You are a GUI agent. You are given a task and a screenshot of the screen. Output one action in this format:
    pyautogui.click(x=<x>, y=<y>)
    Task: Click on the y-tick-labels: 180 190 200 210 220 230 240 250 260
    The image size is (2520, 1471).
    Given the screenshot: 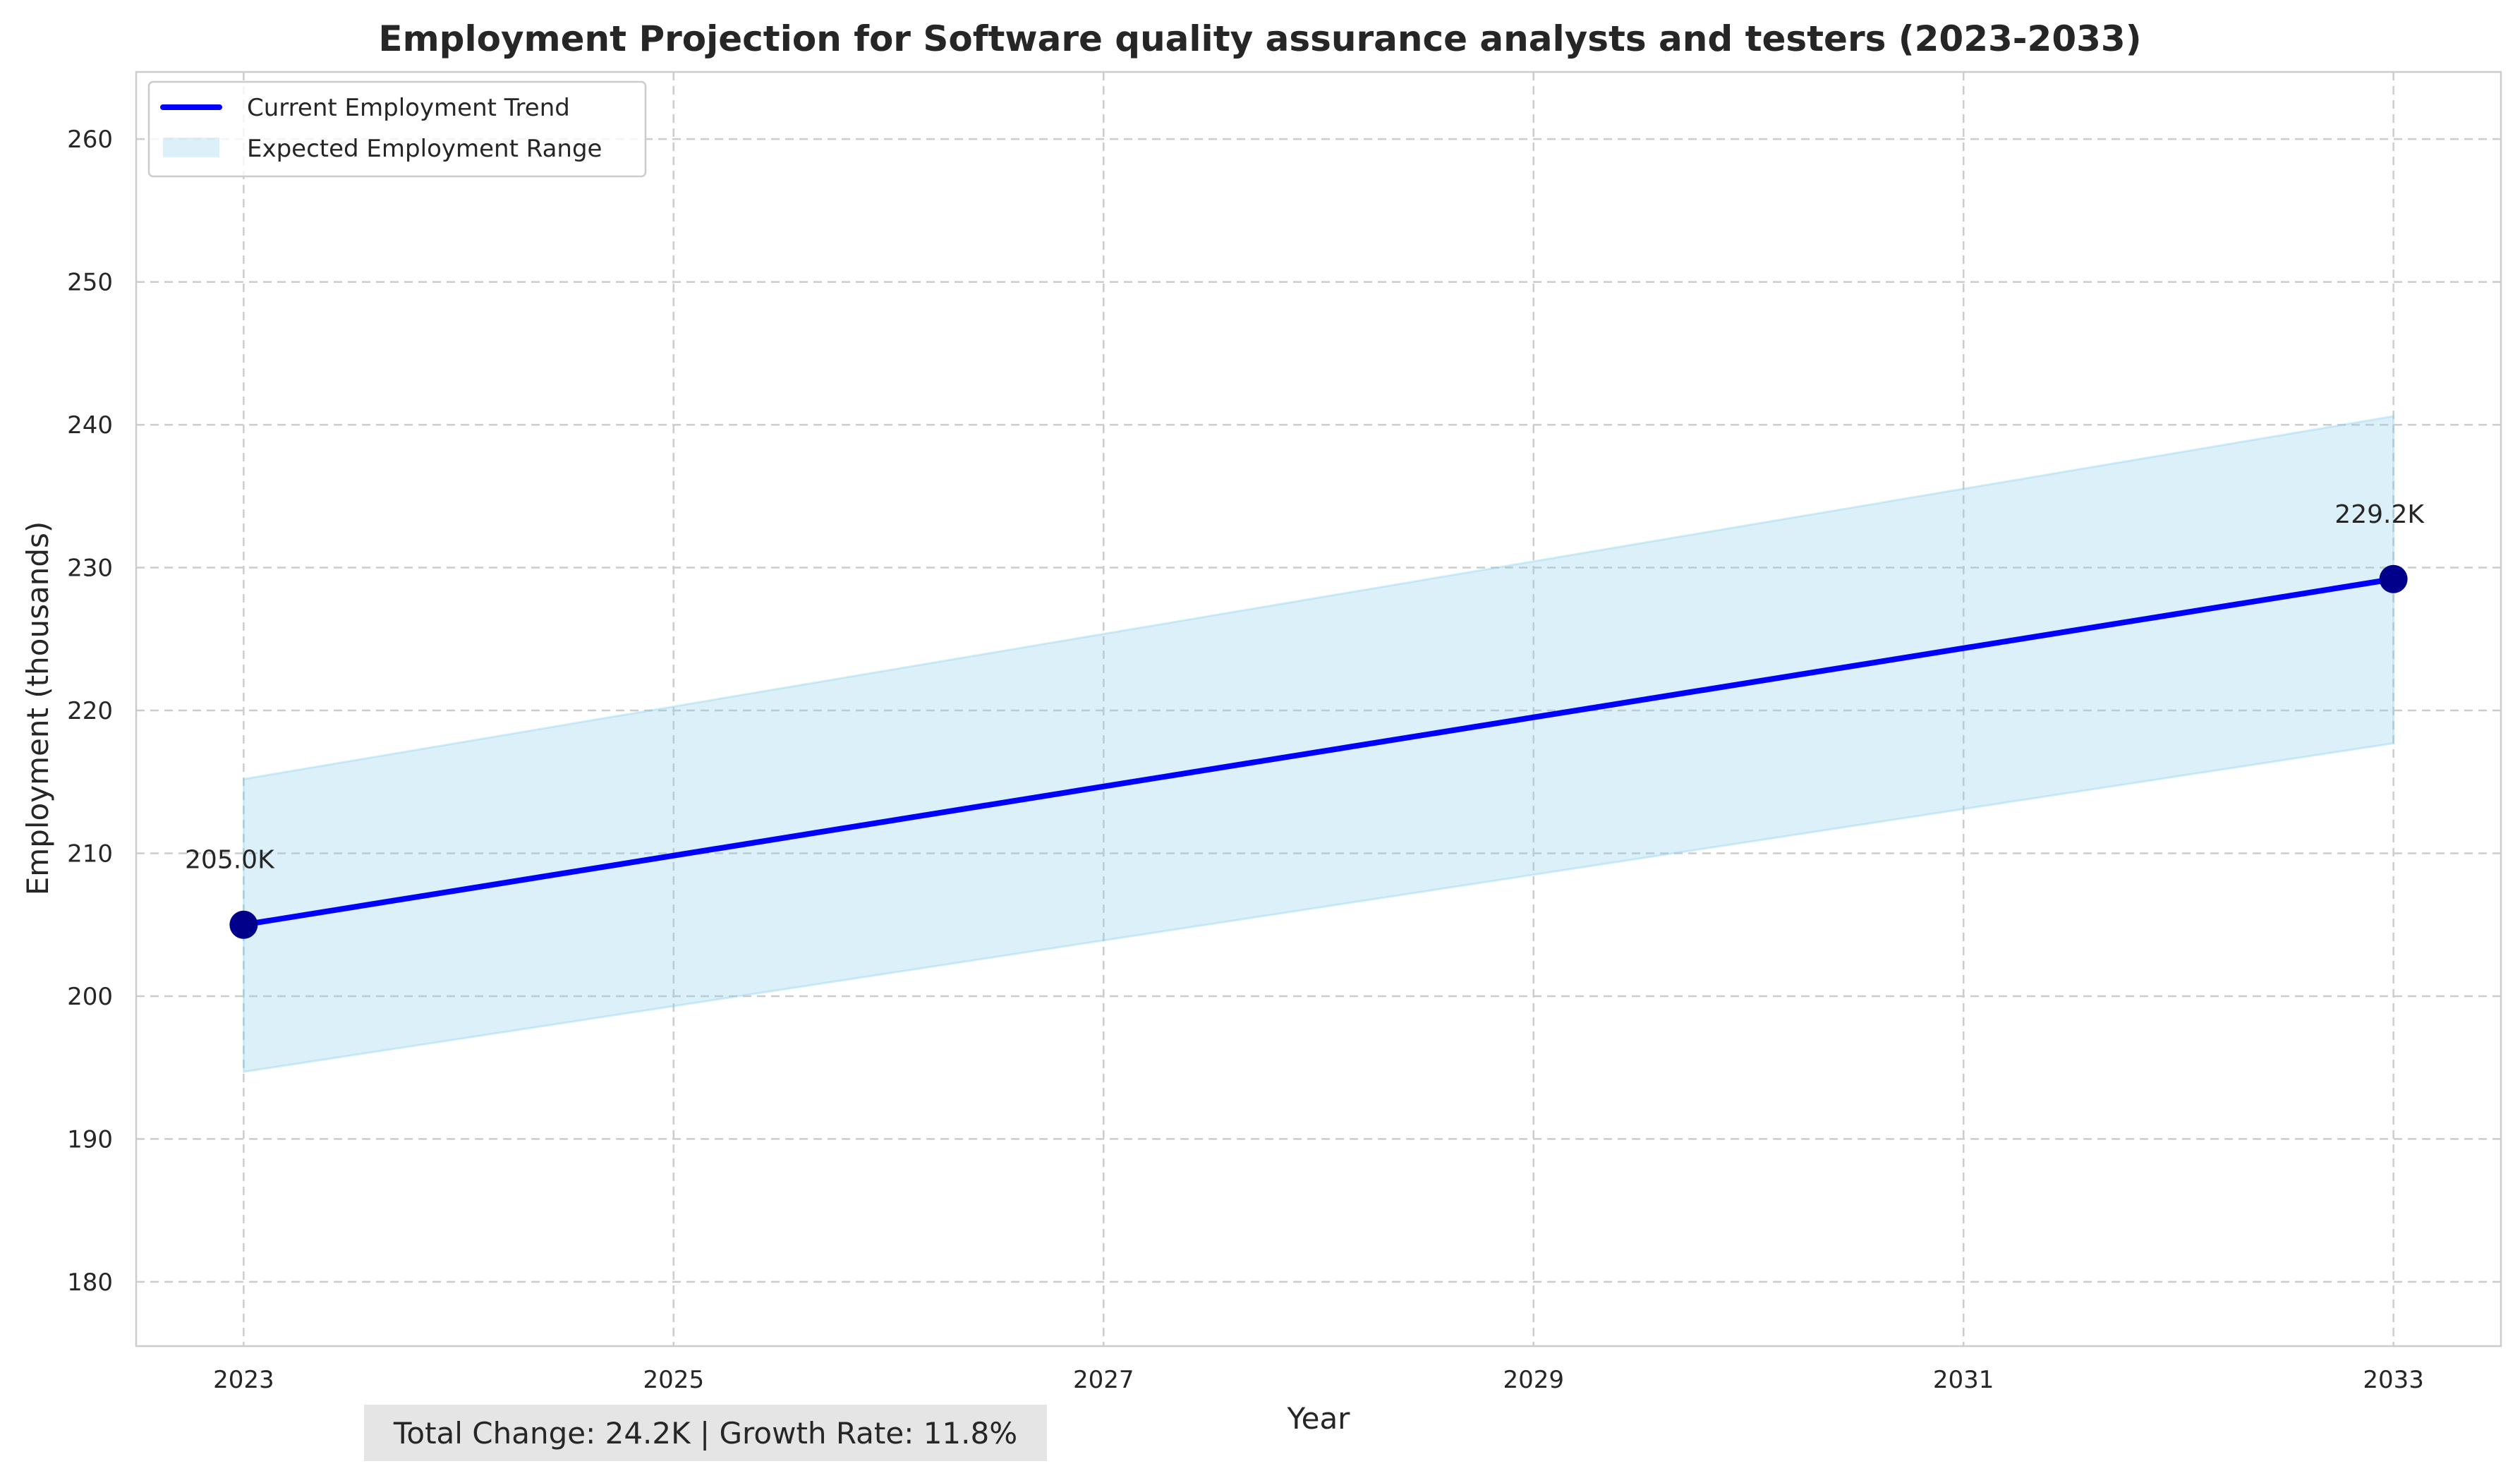 What is the action you would take?
    pyautogui.click(x=90, y=711)
    